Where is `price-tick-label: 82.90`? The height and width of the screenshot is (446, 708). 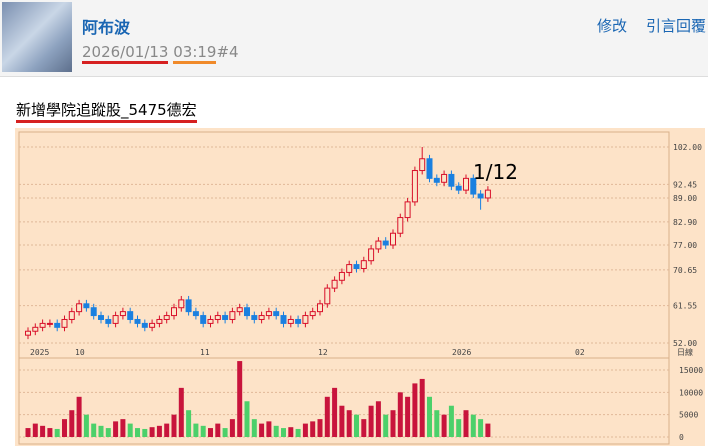 price-tick-label: 82.90 is located at coordinates (685, 222).